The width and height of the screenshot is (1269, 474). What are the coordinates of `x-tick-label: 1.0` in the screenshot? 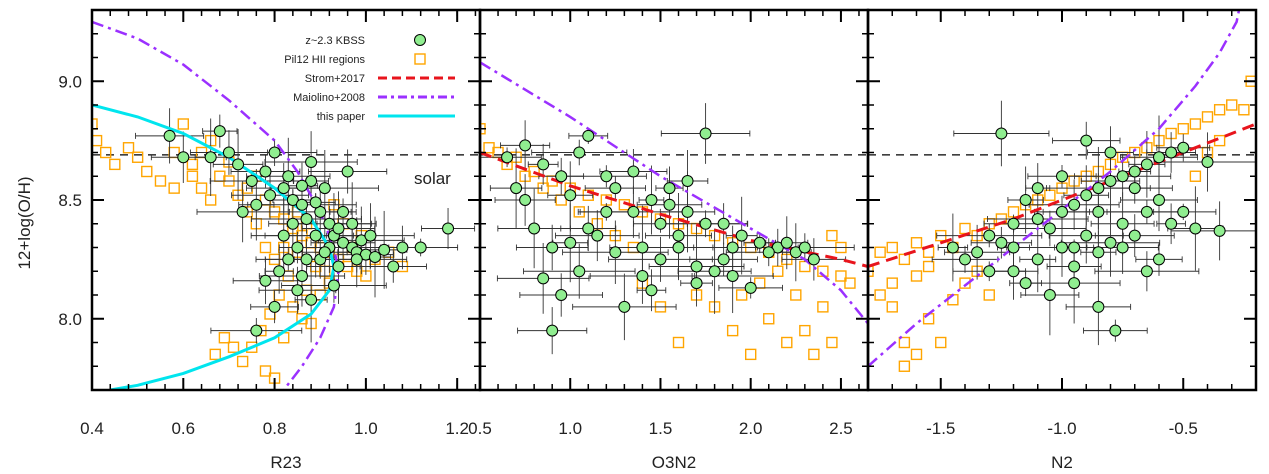 It's located at (570, 428).